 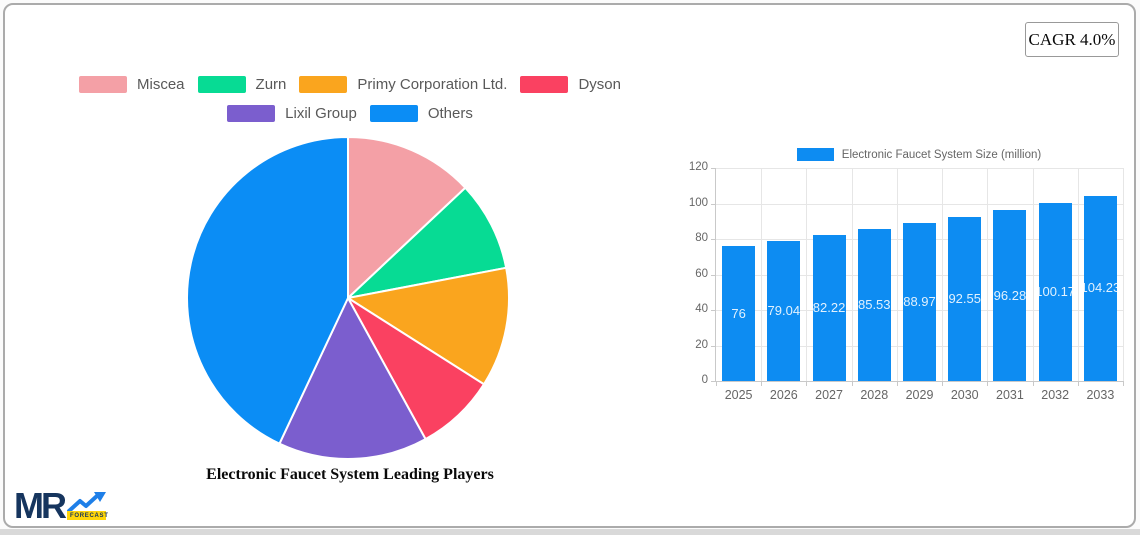 I want to click on x-tick-label: 2031, so click(x=1010, y=395).